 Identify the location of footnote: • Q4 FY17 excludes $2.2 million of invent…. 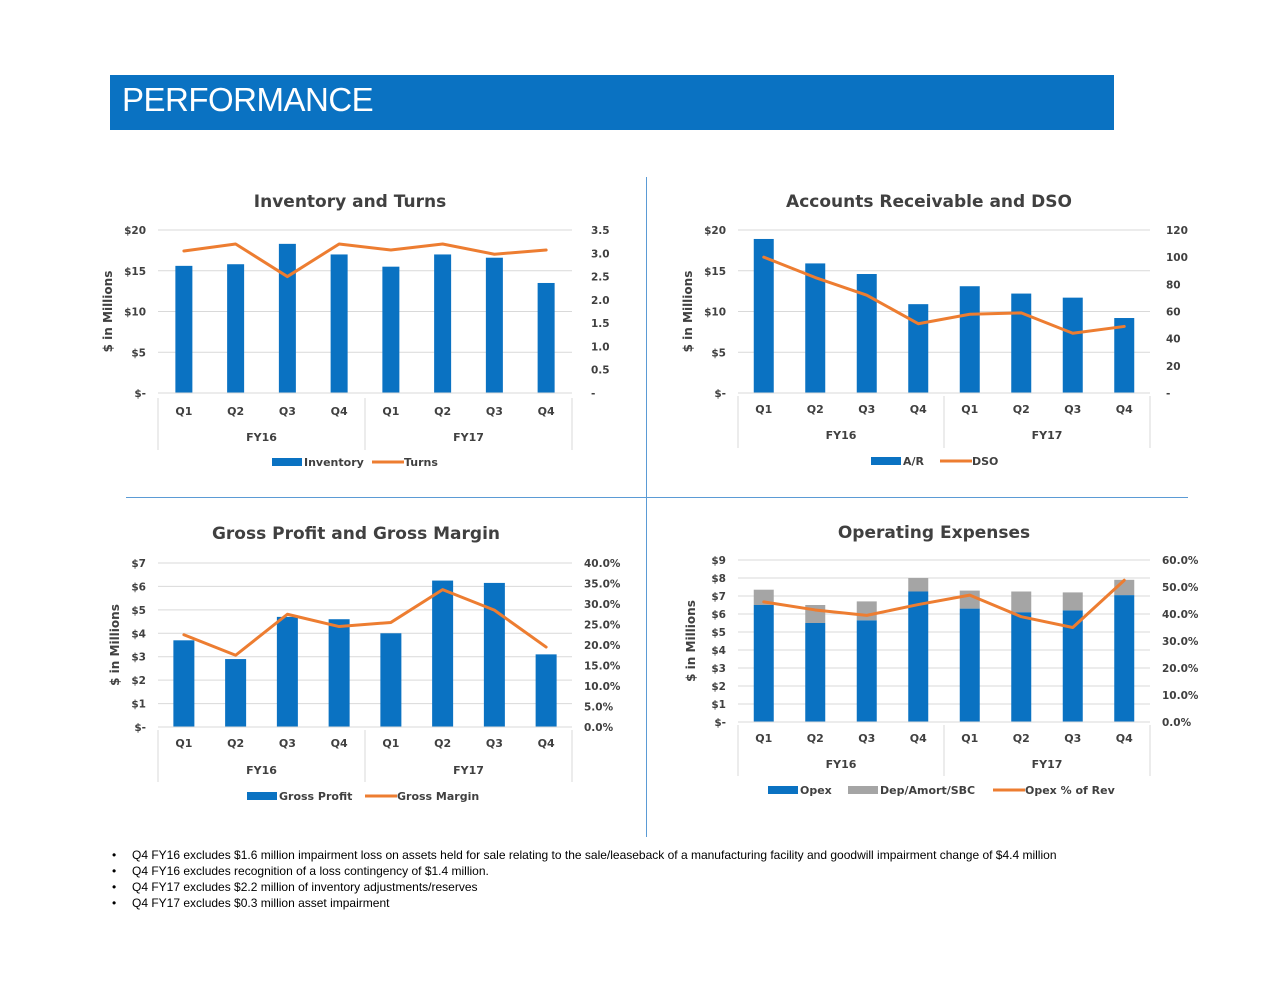
(295, 887).